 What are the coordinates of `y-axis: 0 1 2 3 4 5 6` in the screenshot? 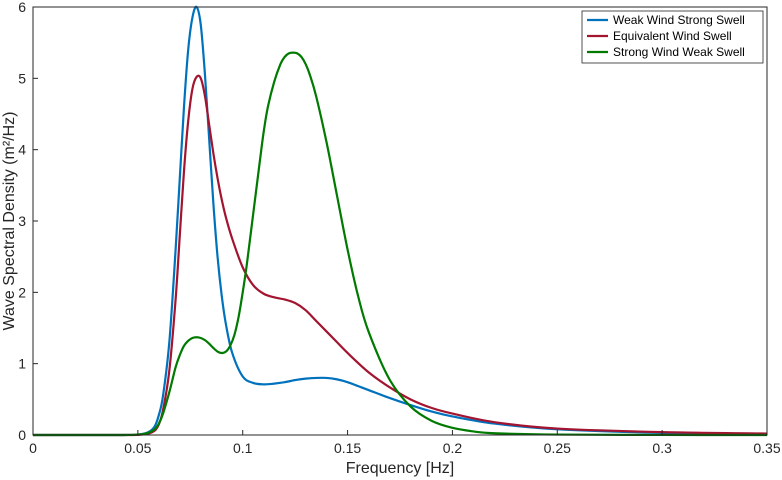 It's located at (28, 221).